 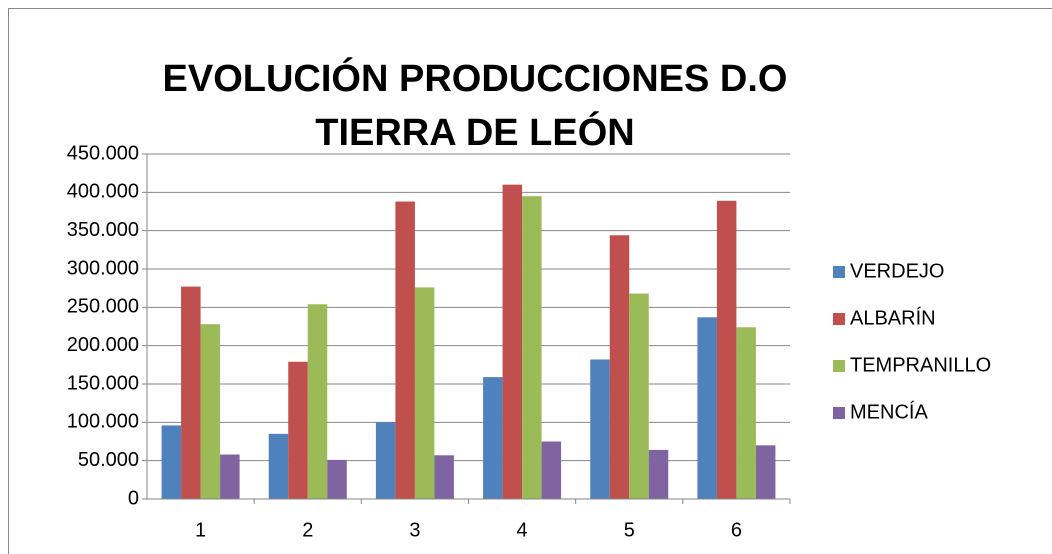 I want to click on y-tick-label: 450.000, so click(x=103, y=153).